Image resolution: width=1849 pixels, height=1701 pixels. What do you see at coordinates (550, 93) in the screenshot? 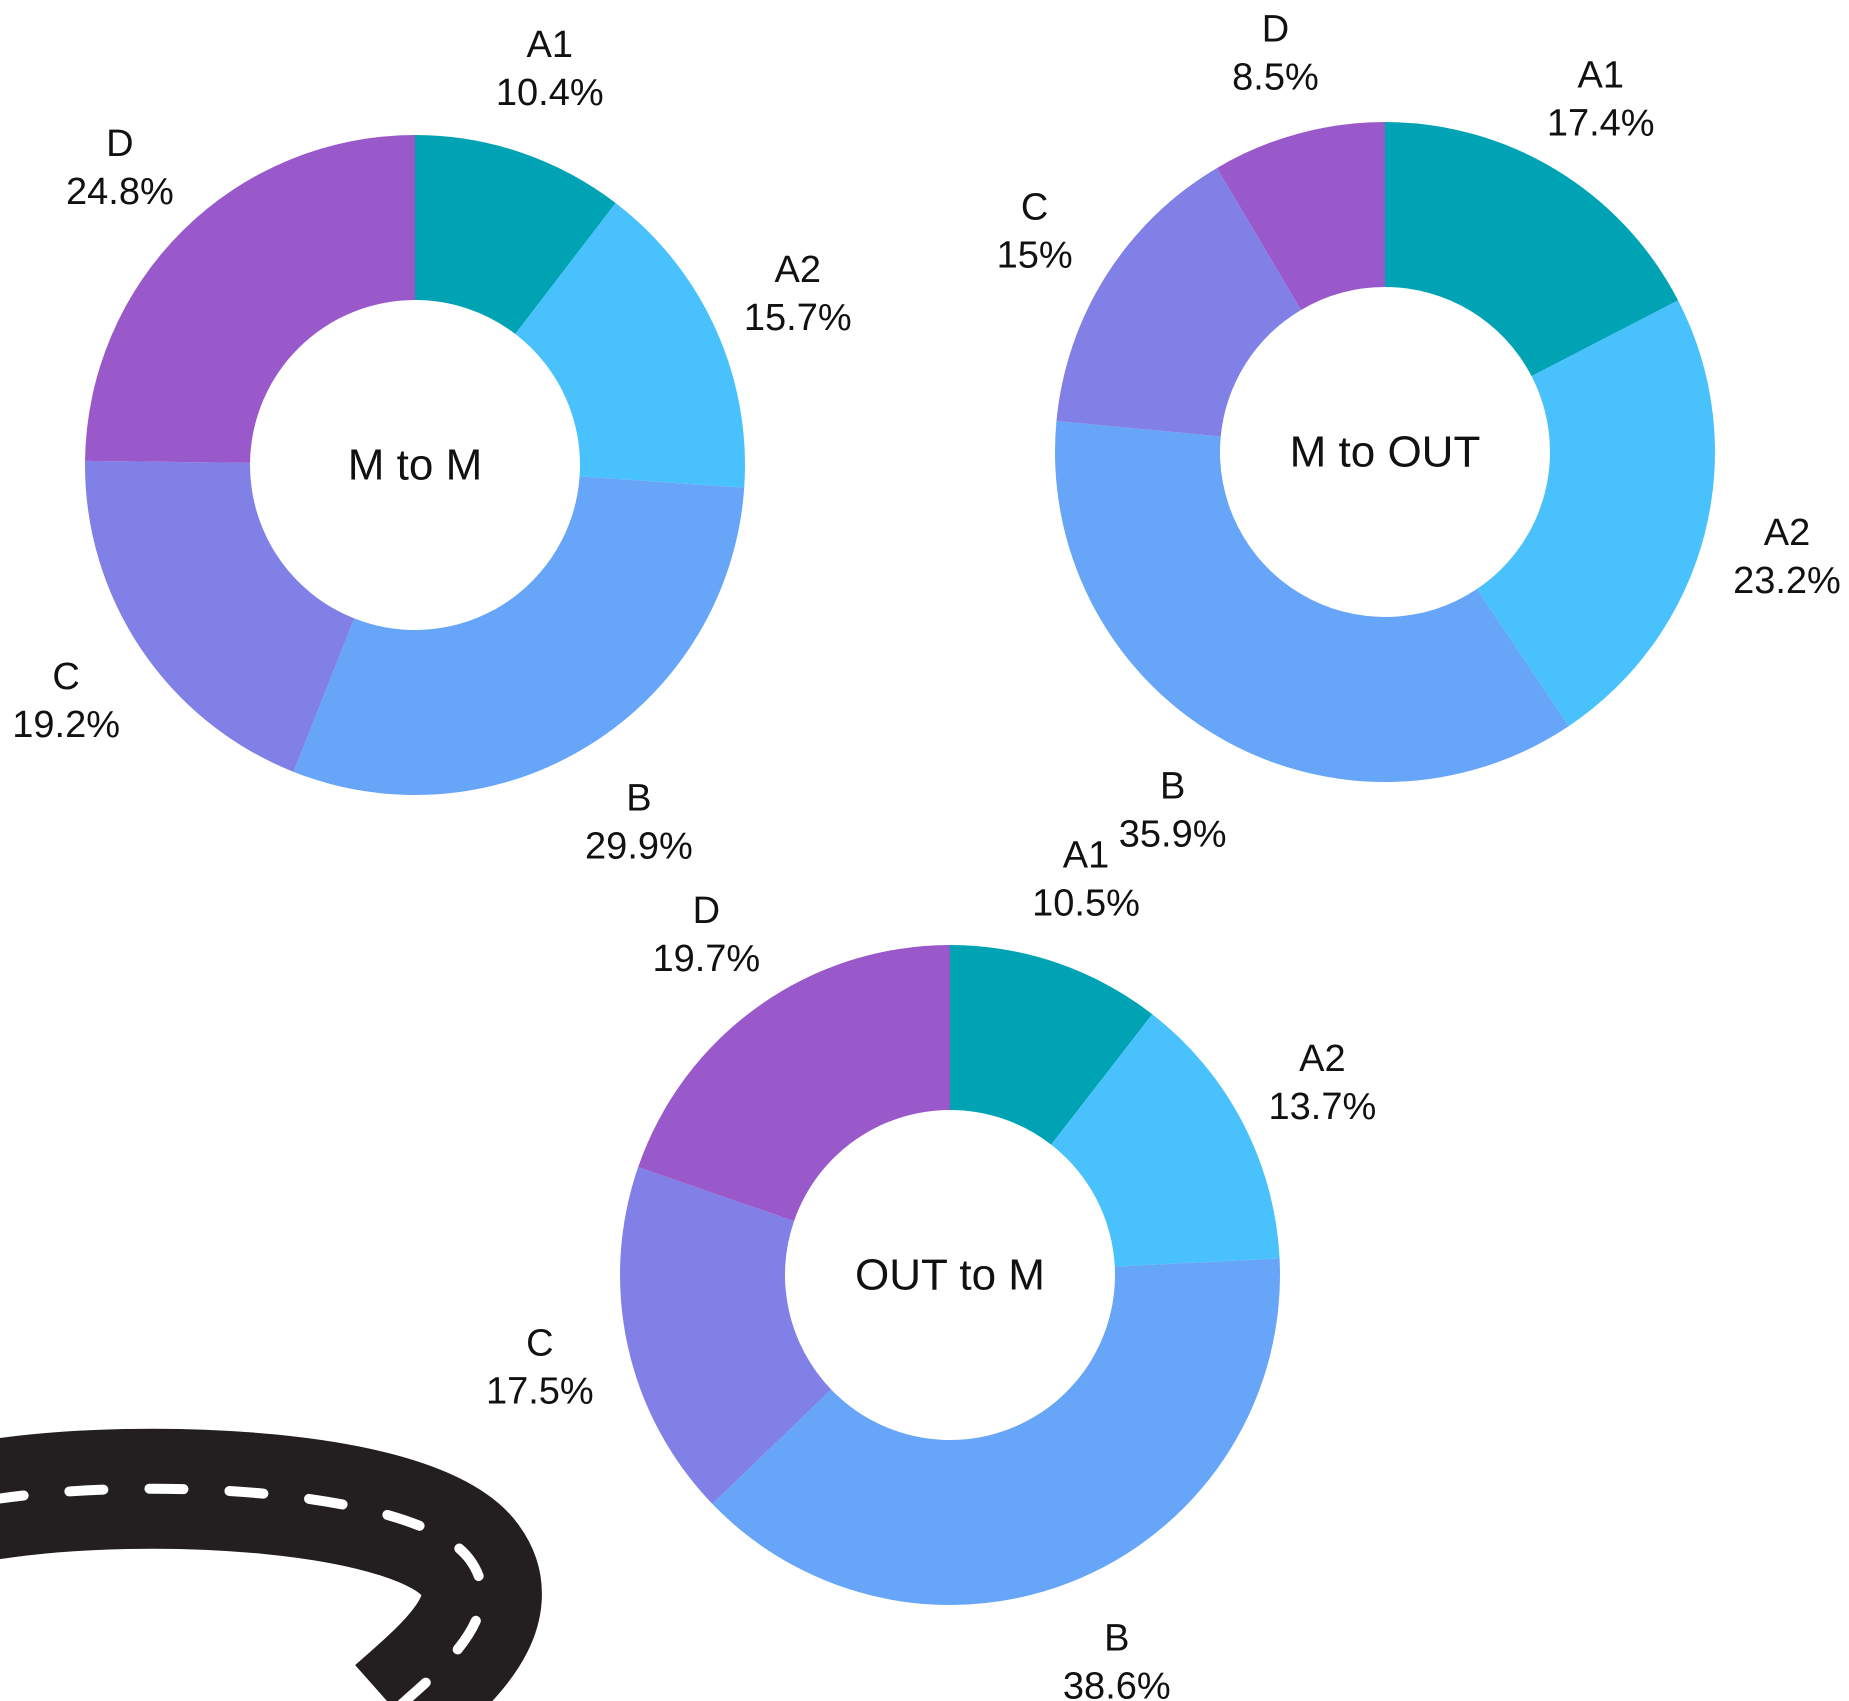
I see `slice-value-a1: 10.4%` at bounding box center [550, 93].